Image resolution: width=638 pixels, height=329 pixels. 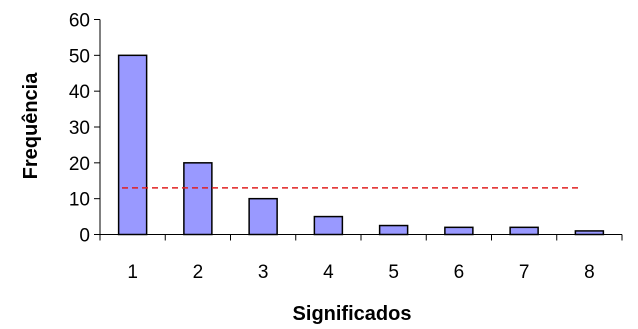 I want to click on x-axis-ticks: 1 2 3 4 5 6 7 8, so click(x=361, y=258).